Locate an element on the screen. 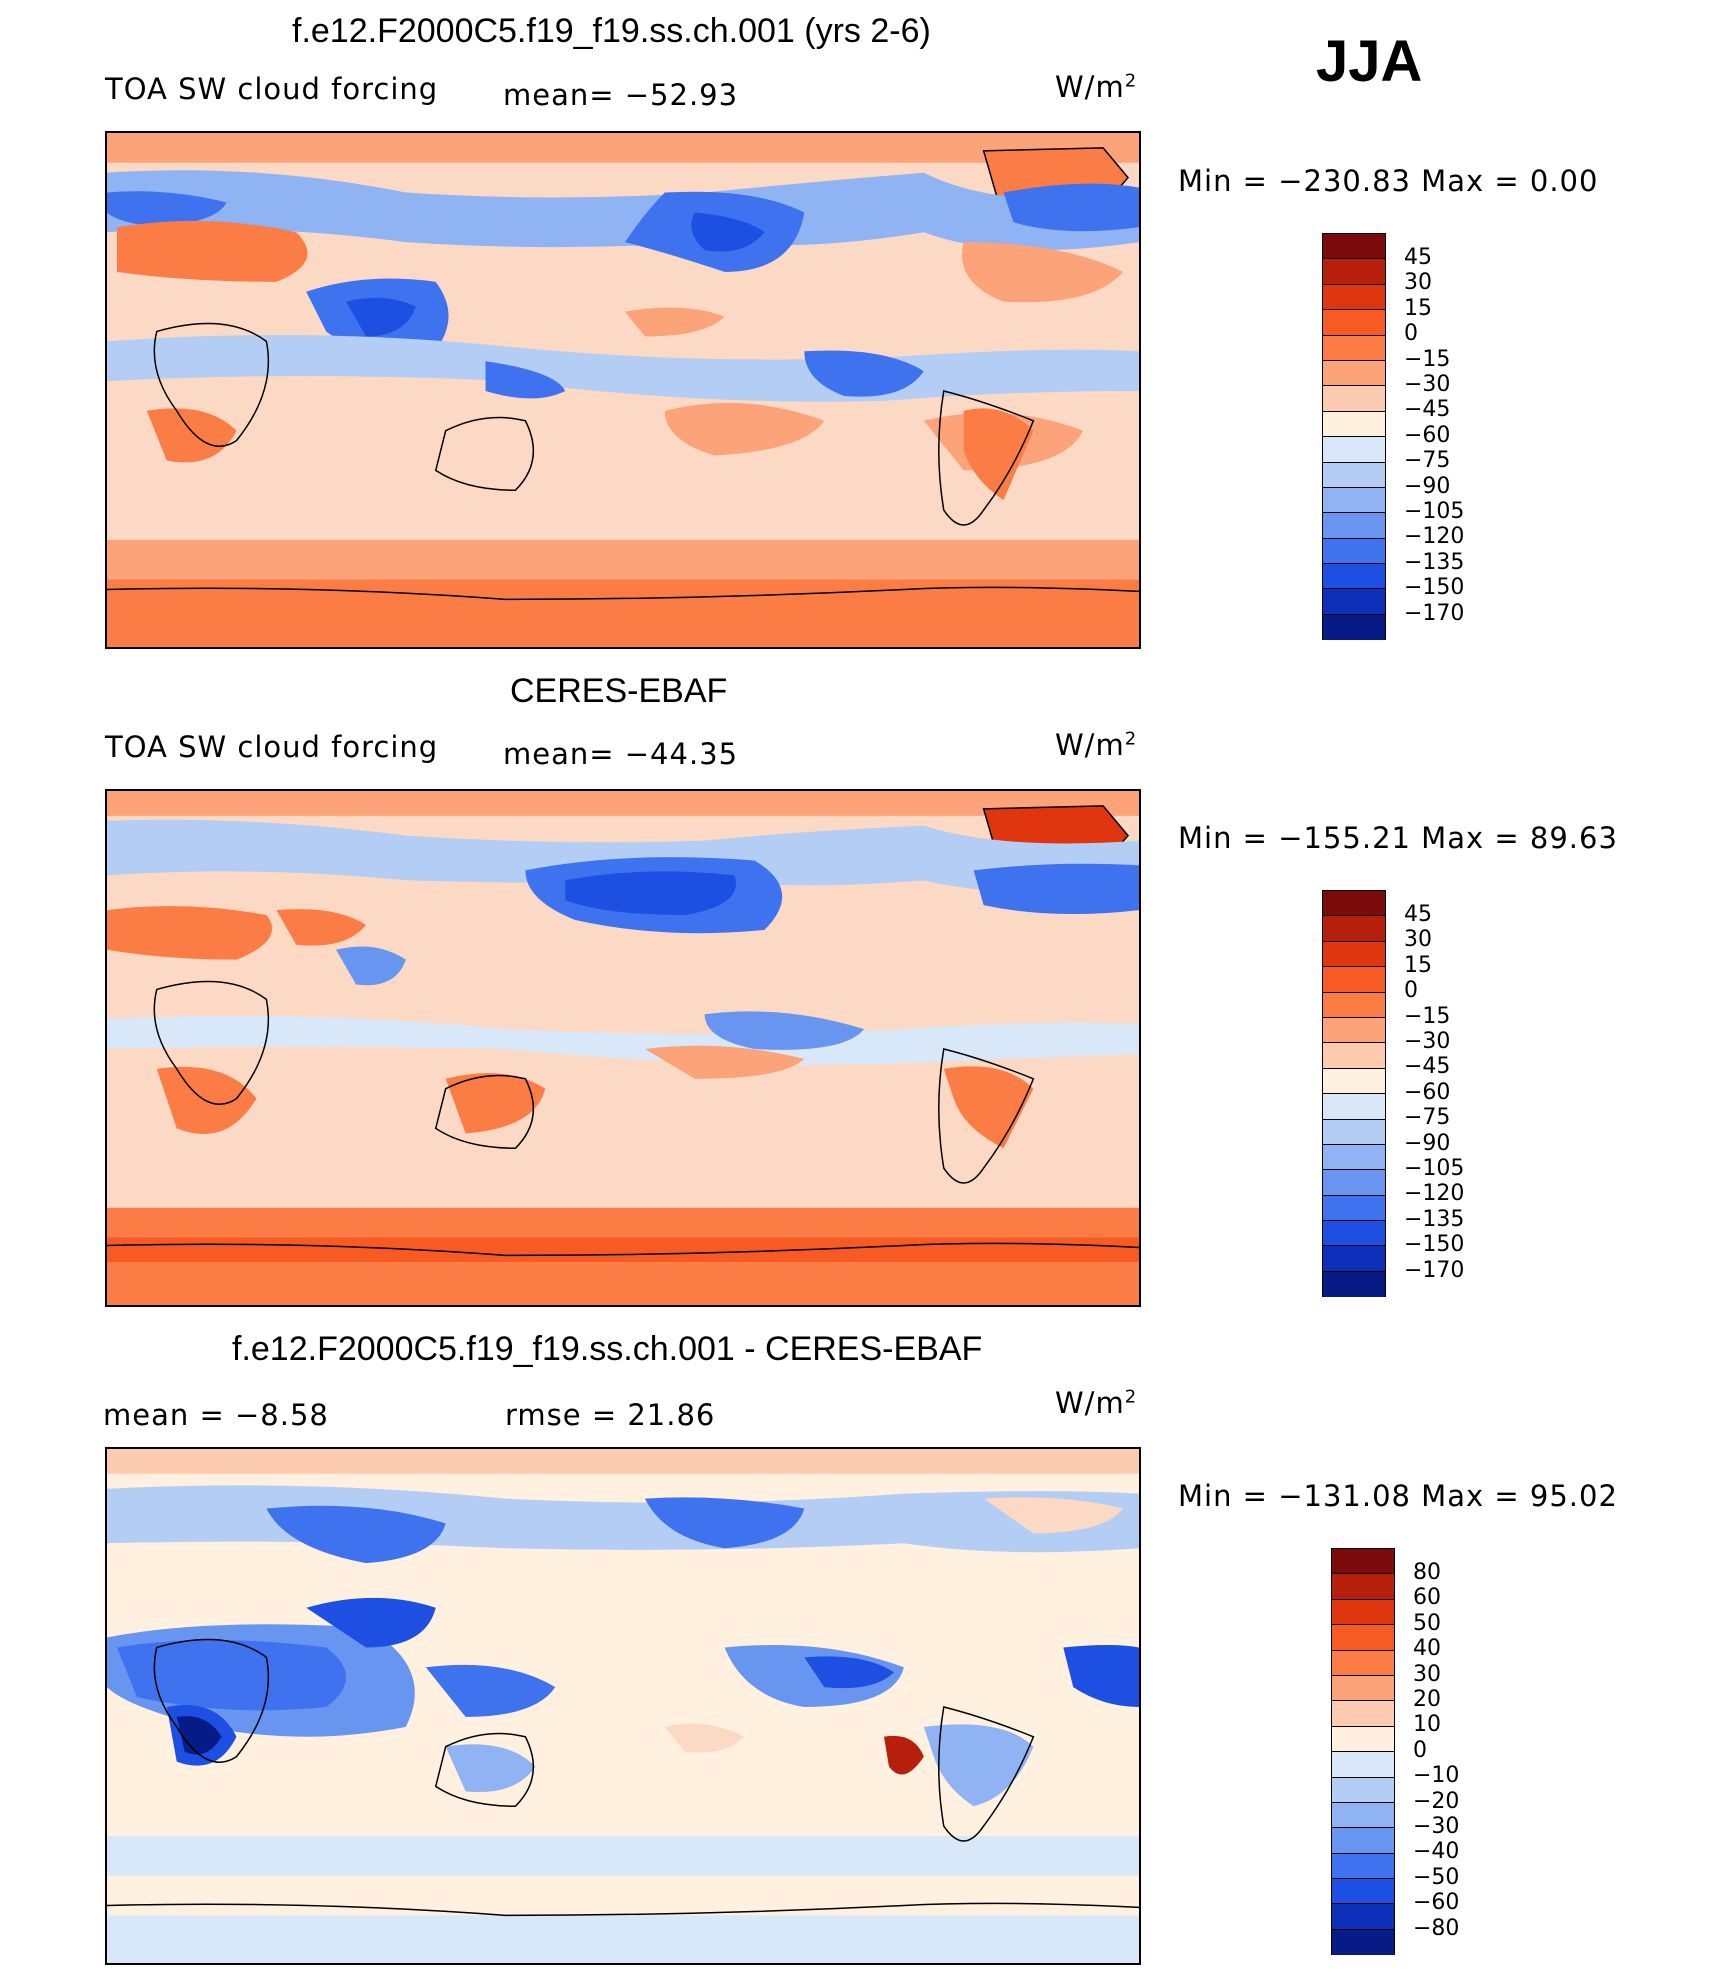  panel-1-units: W/m2 is located at coordinates (1096, 87).